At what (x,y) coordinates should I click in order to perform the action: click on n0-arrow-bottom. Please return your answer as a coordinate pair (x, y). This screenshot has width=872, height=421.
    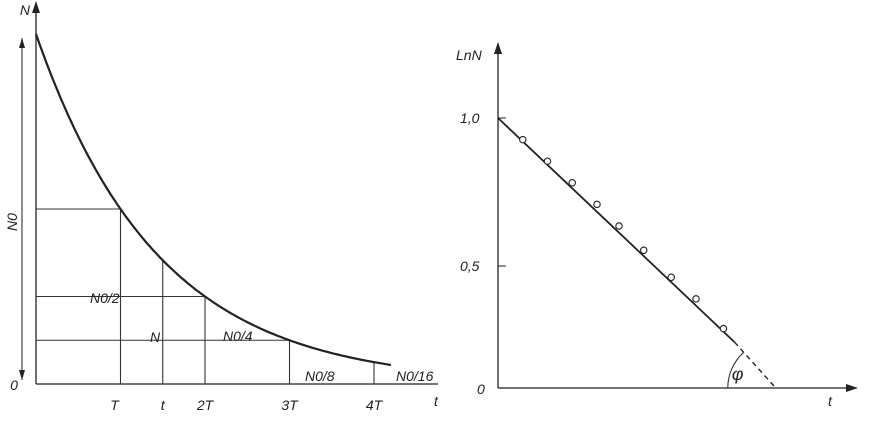
    Looking at the image, I should click on (22, 375).